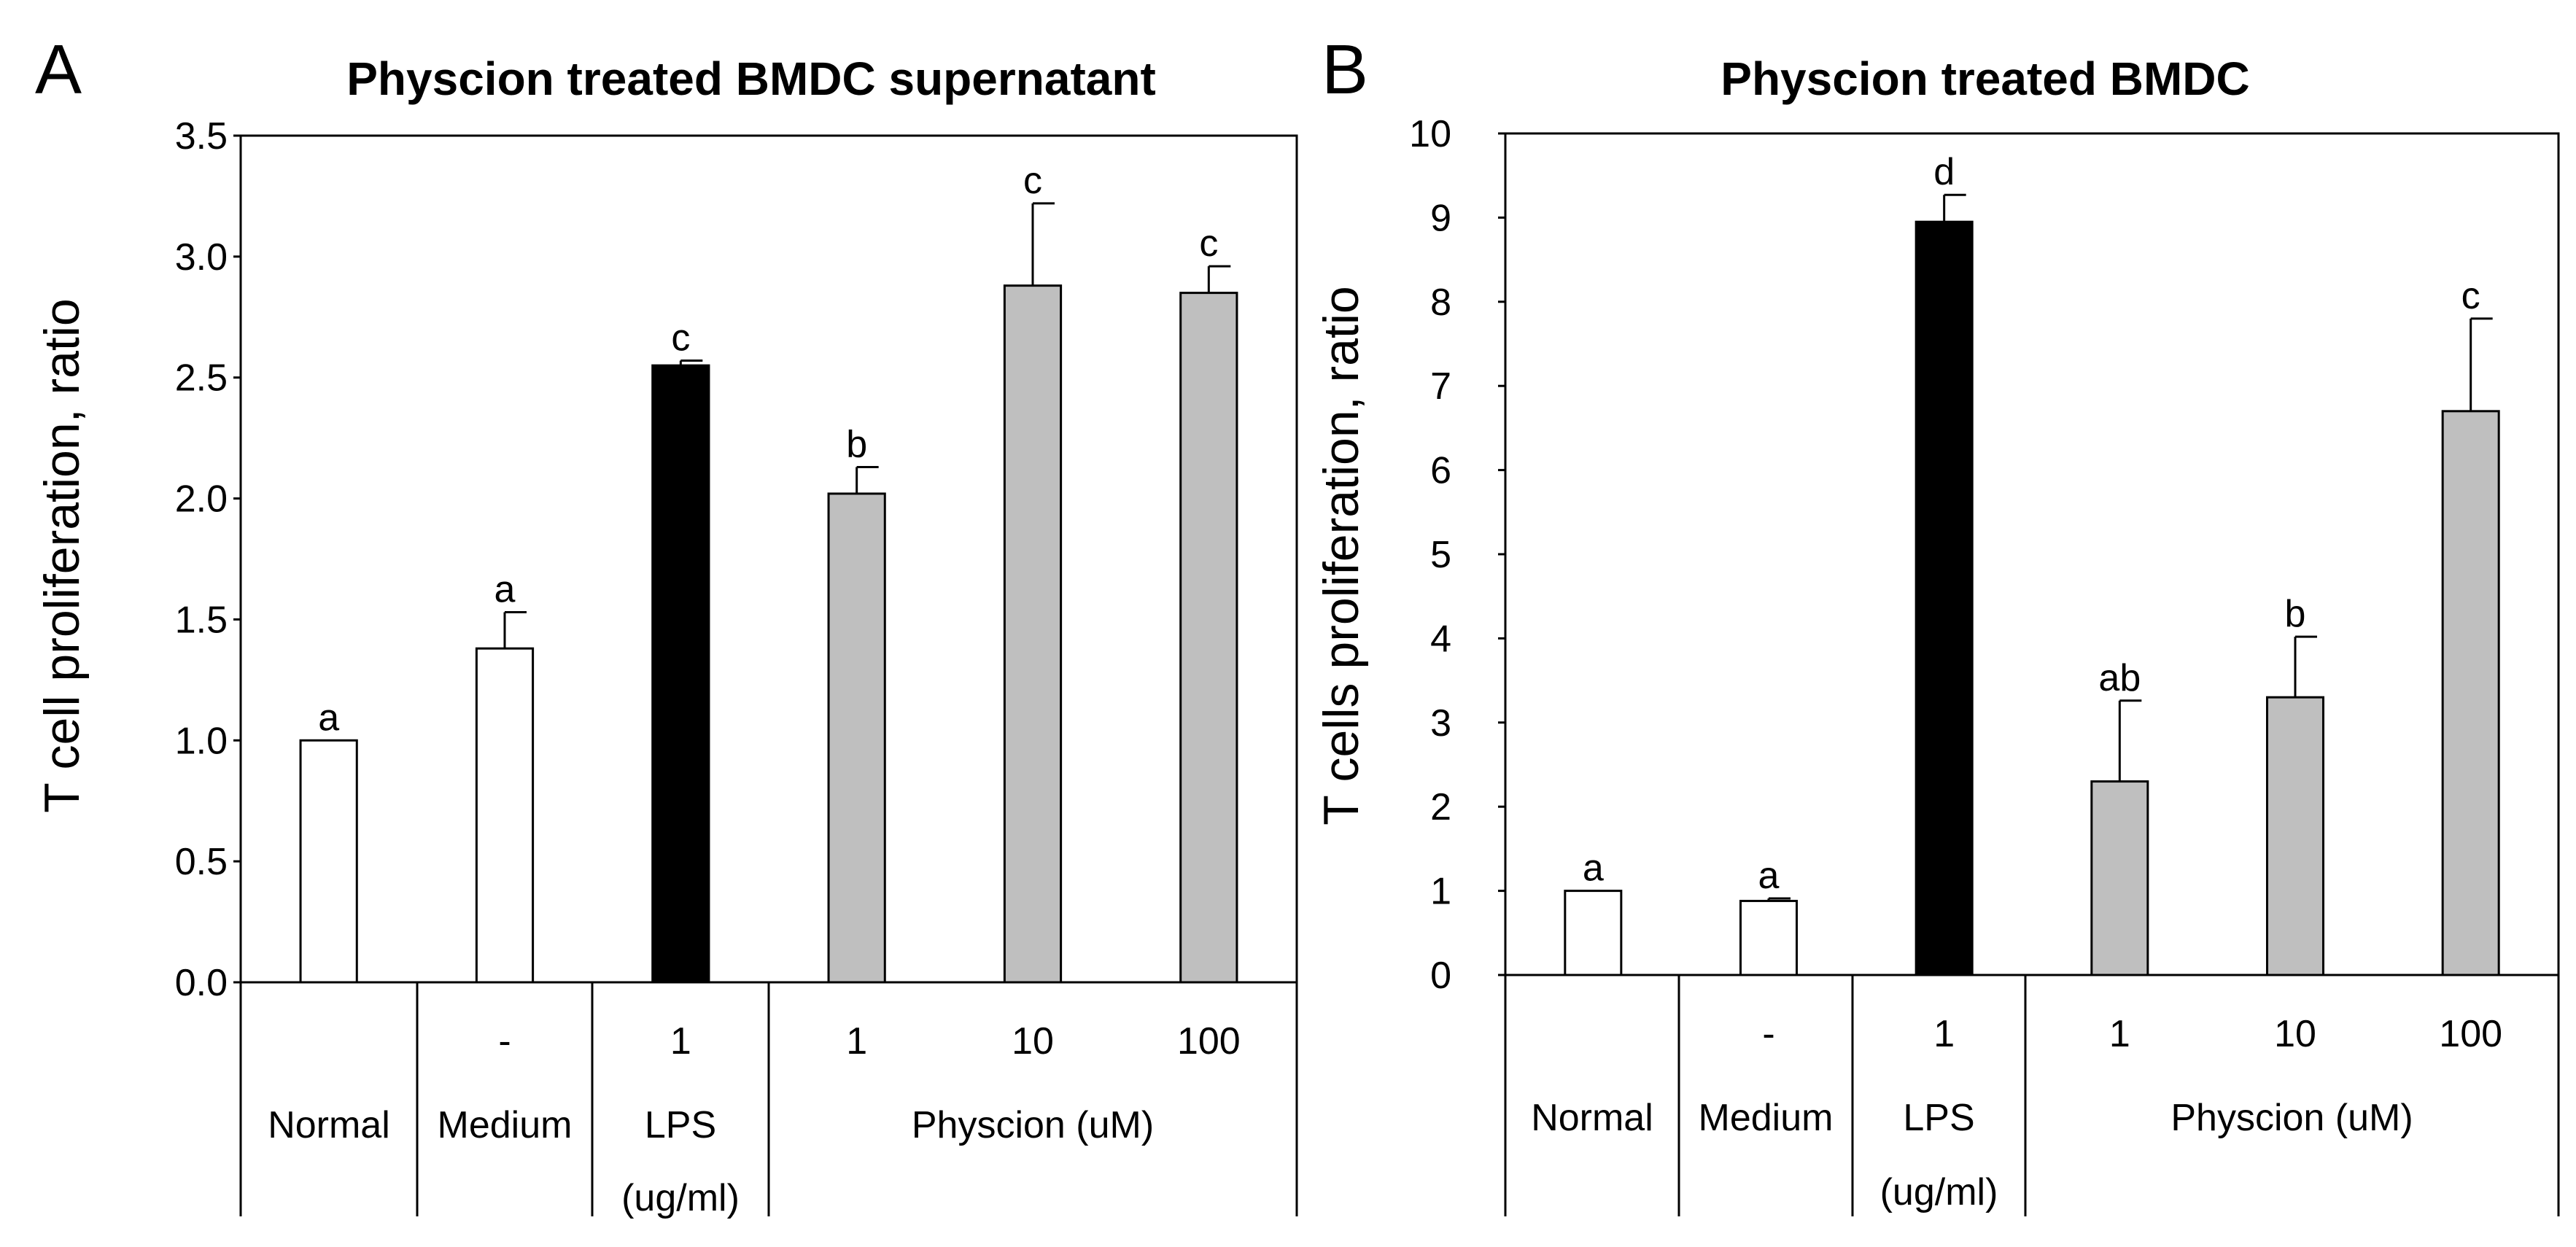 The image size is (2576, 1247). Describe the element at coordinates (1939, 1118) in the screenshot. I see `panel-b-group-label: LPS` at that location.